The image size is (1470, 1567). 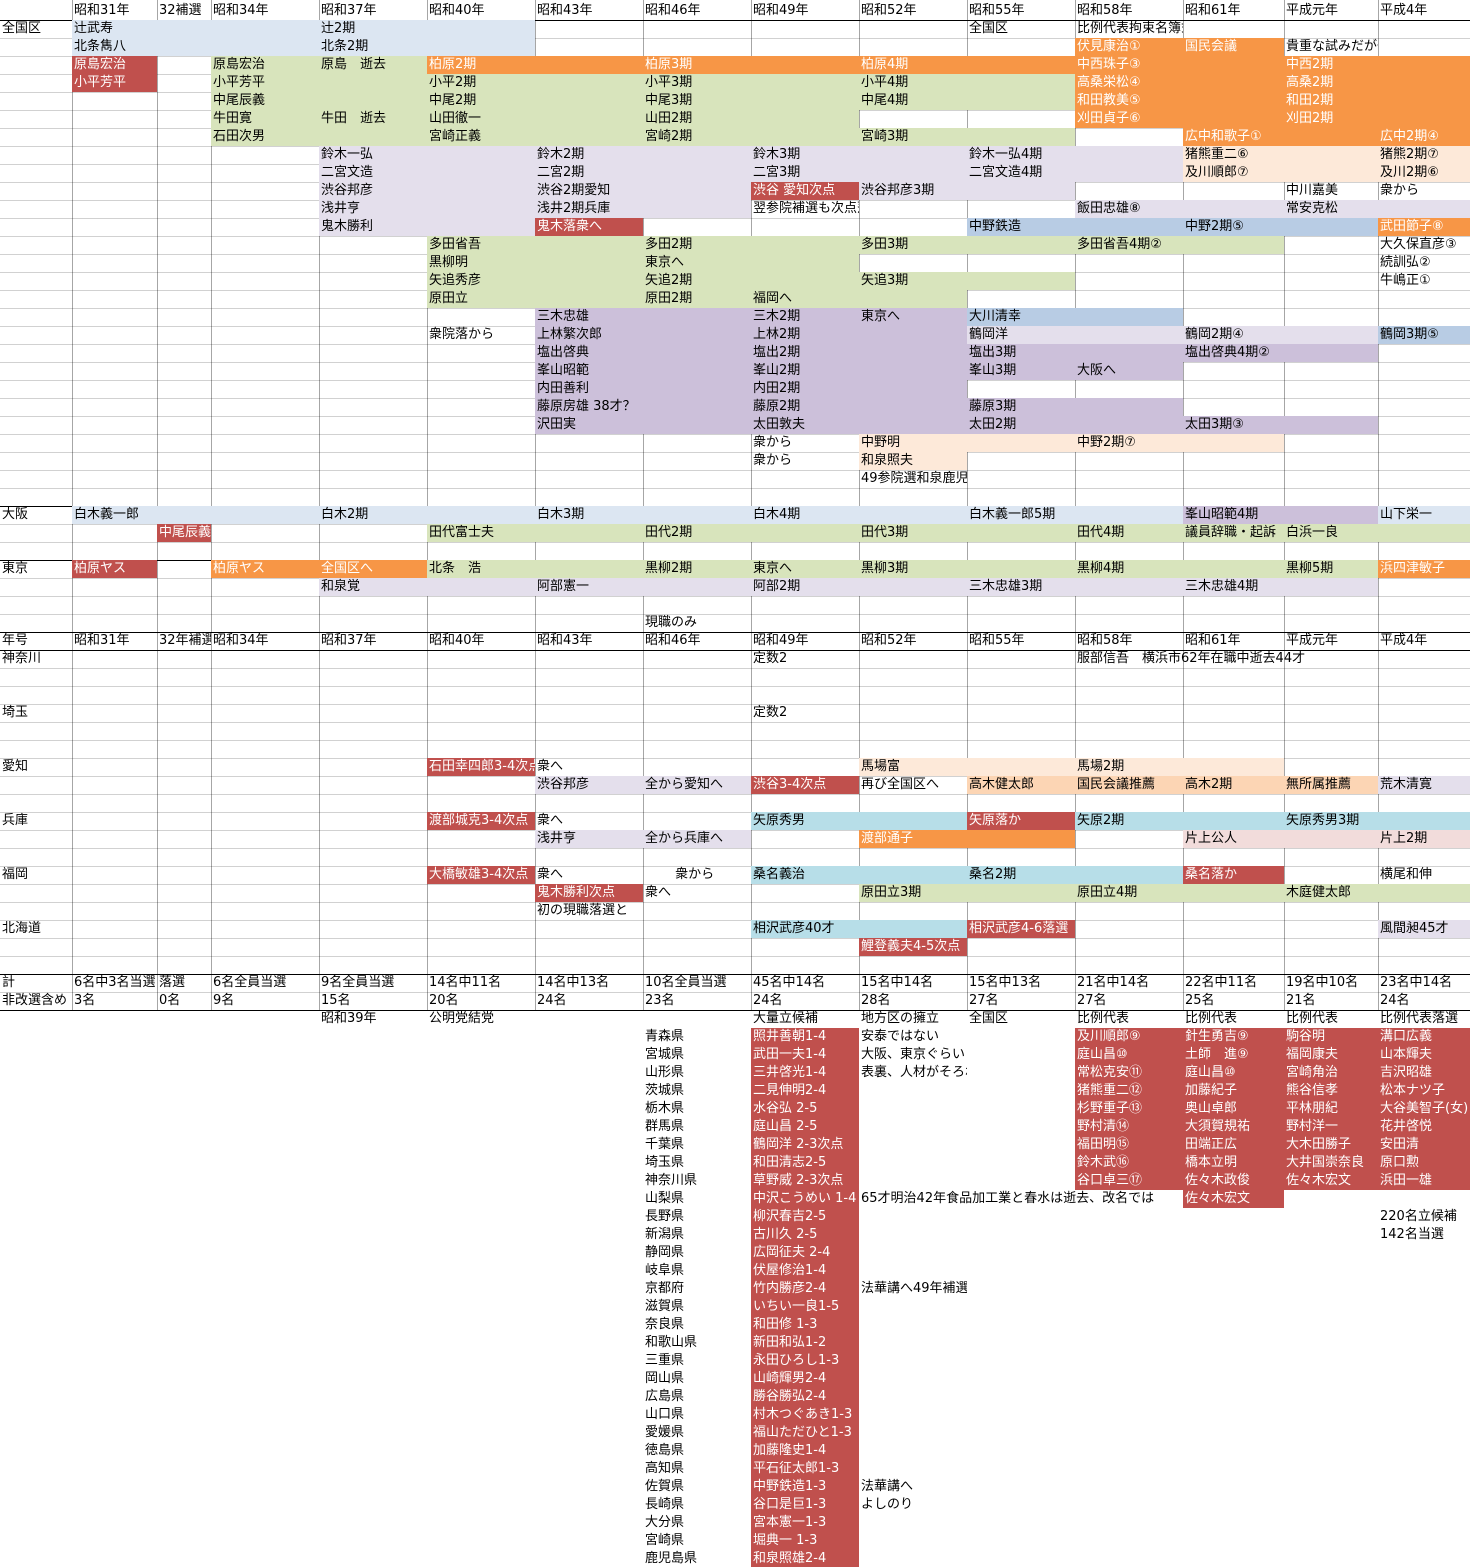 What do you see at coordinates (781, 640) in the screenshot?
I see `sheet-cell: 昭和49年` at bounding box center [781, 640].